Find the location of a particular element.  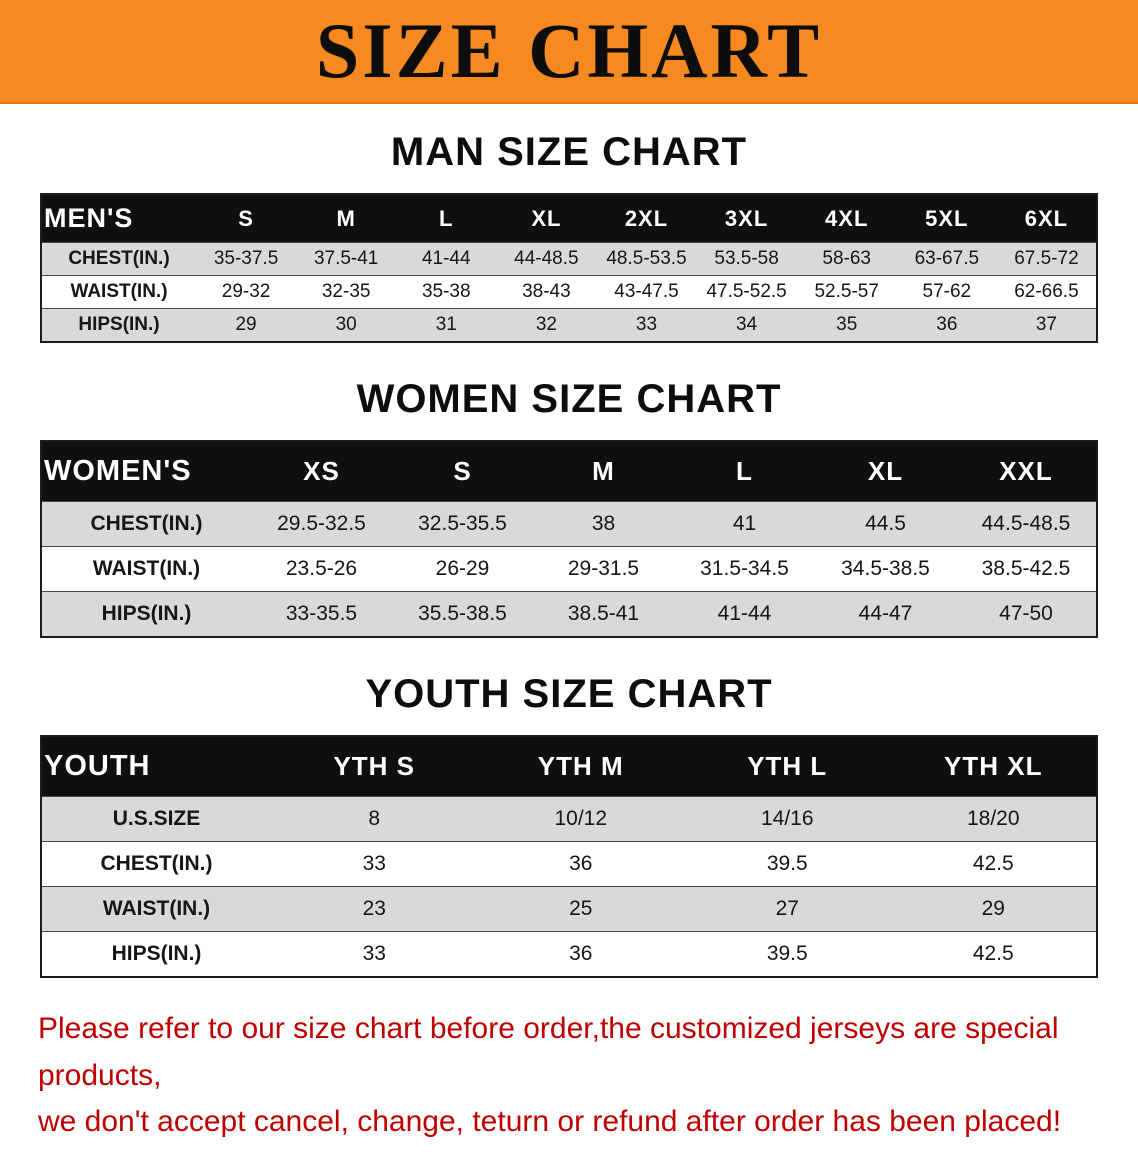

value-cell: 23 is located at coordinates (374, 908).